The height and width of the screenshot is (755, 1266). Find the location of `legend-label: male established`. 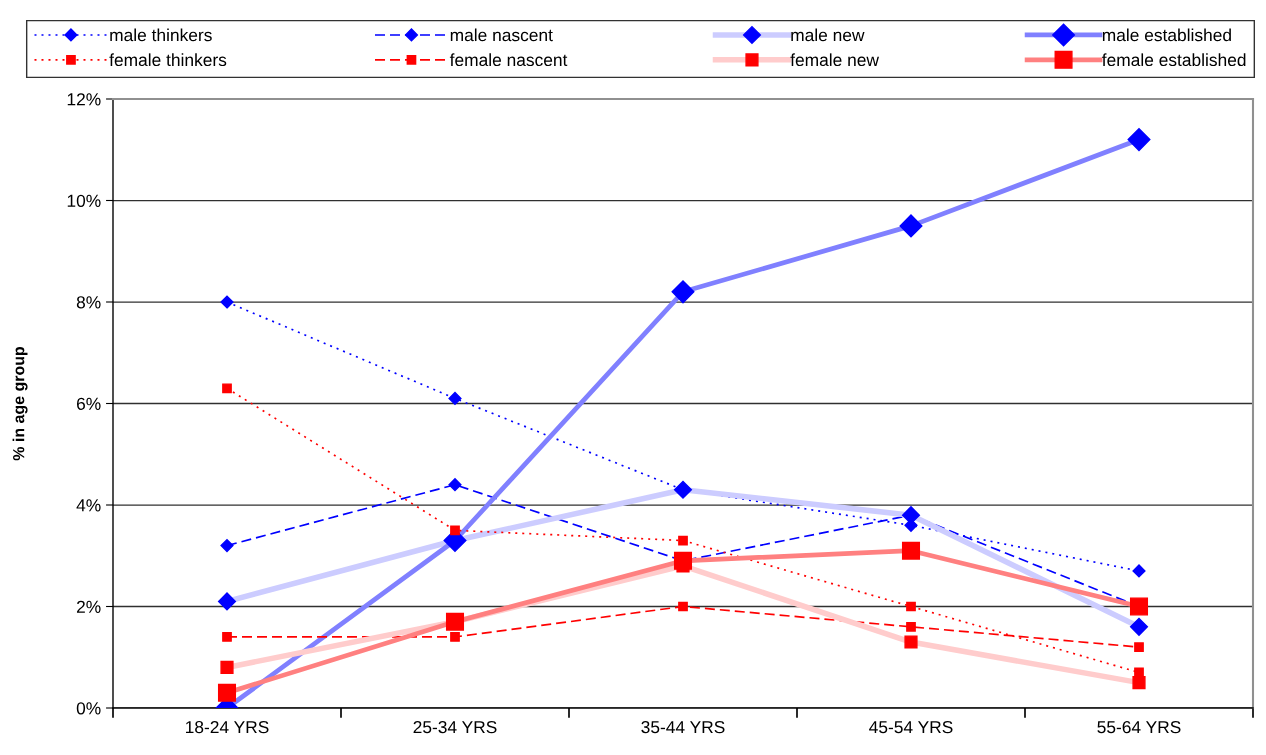

legend-label: male established is located at coordinates (1166, 35).